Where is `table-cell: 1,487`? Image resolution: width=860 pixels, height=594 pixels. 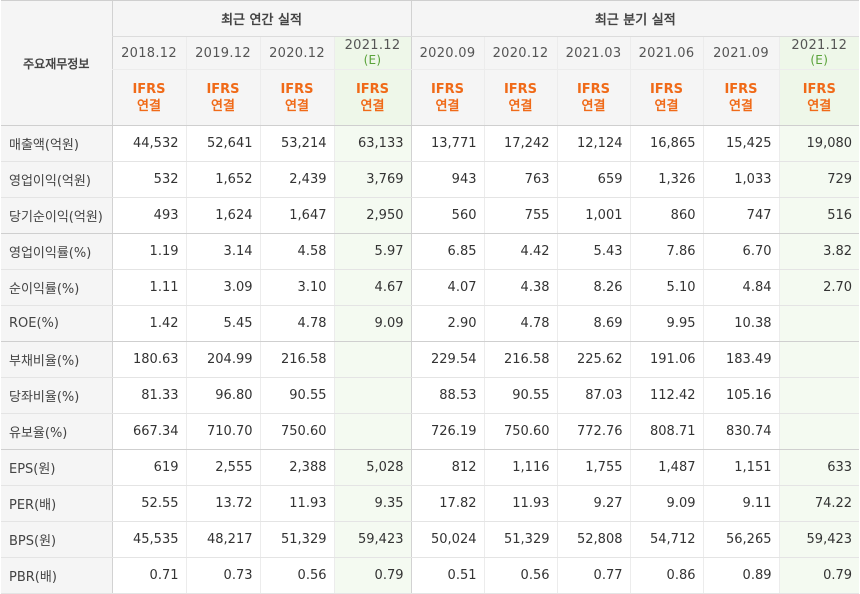 table-cell: 1,487 is located at coordinates (666, 467).